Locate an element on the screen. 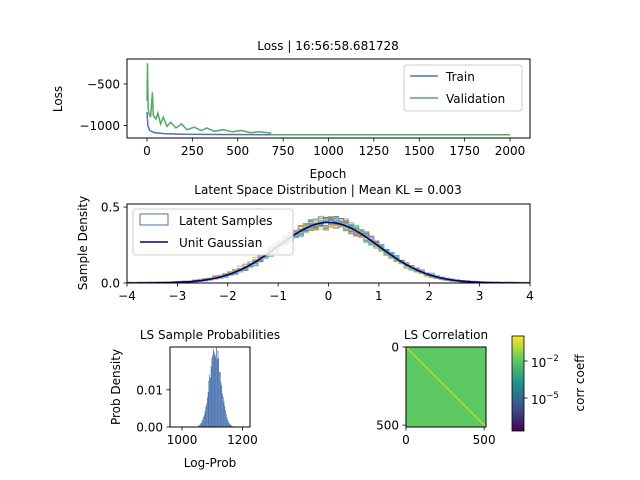  latent-xtick-label: 3 is located at coordinates (480, 296).